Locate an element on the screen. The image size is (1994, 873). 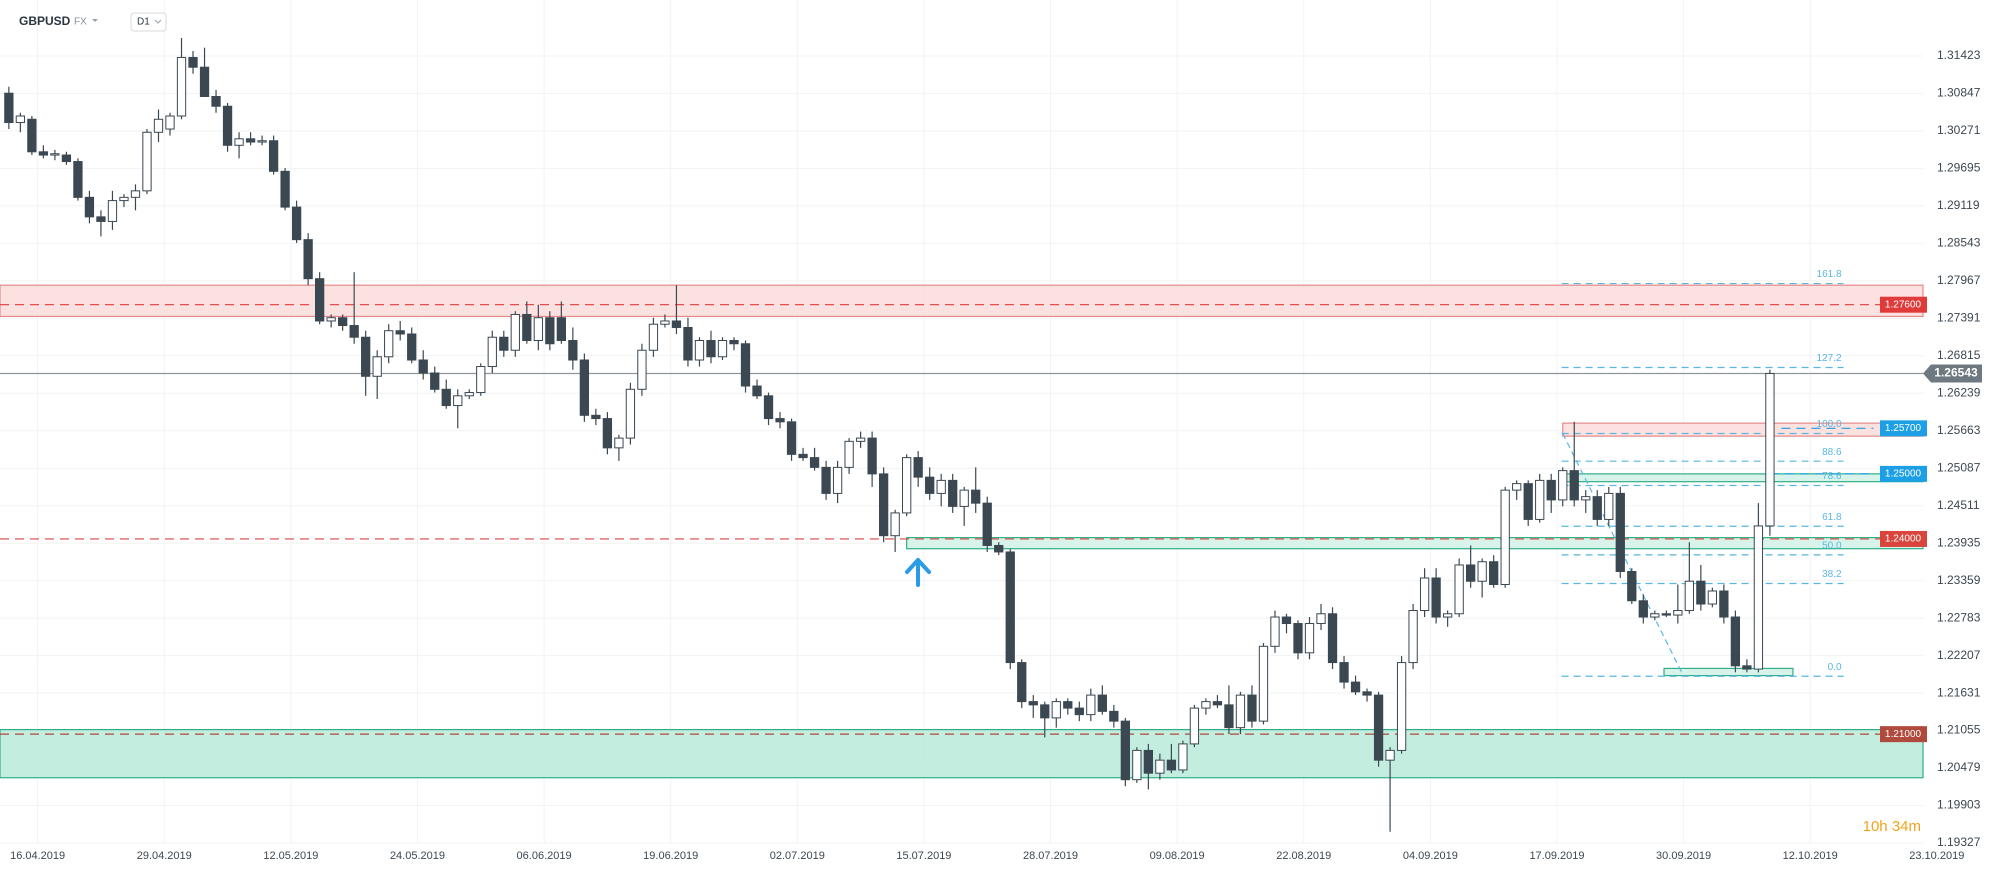
x-tick-label: 04.09.2019 is located at coordinates (1430, 856).